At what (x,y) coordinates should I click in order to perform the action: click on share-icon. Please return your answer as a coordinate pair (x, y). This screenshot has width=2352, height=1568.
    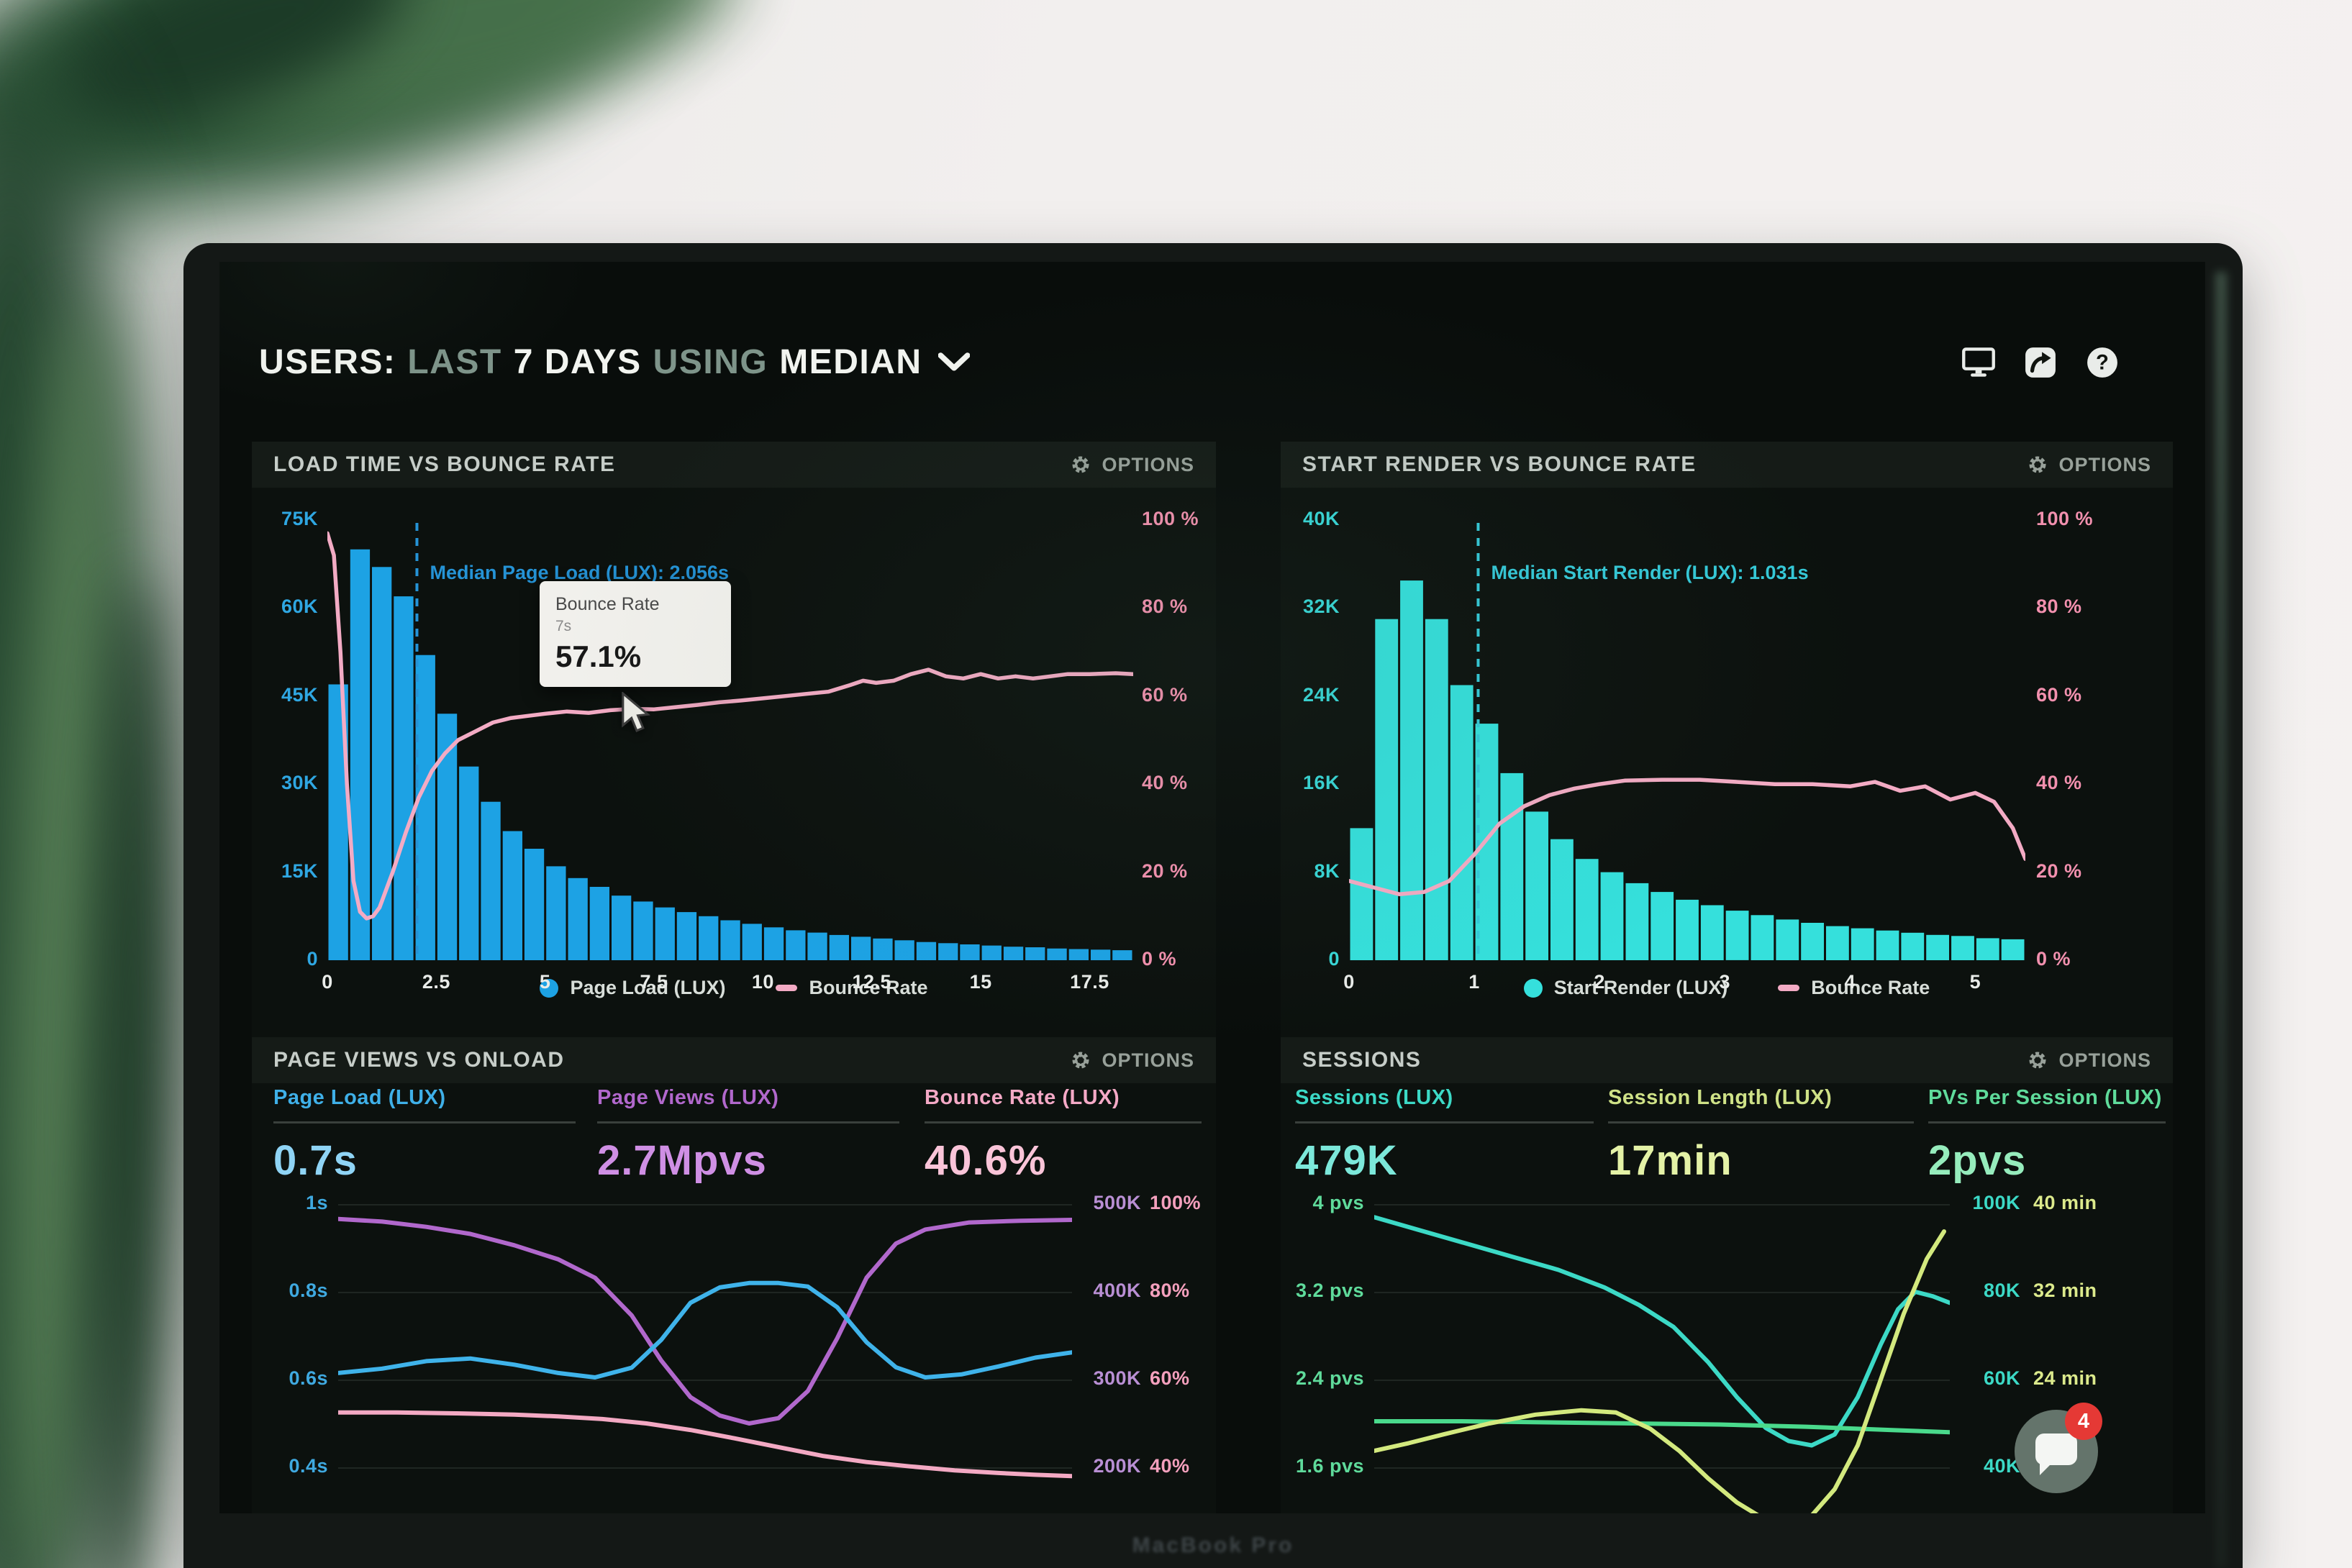
    Looking at the image, I should click on (2040, 363).